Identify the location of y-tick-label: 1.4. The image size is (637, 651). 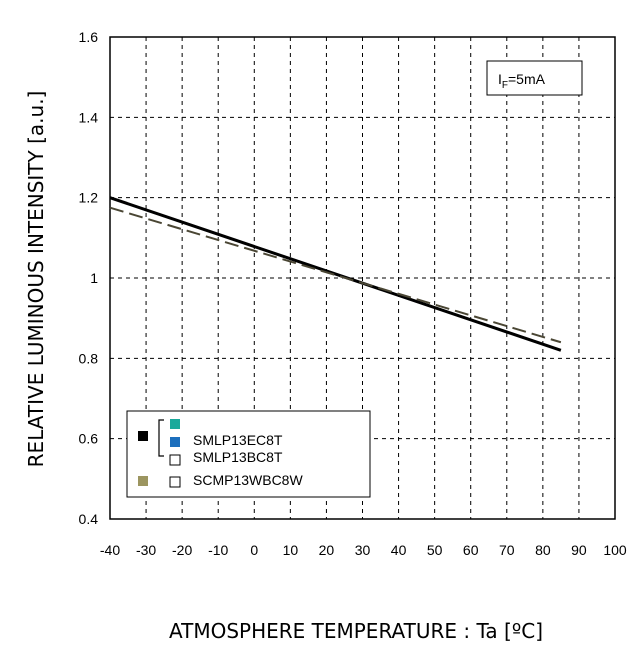
(89, 117).